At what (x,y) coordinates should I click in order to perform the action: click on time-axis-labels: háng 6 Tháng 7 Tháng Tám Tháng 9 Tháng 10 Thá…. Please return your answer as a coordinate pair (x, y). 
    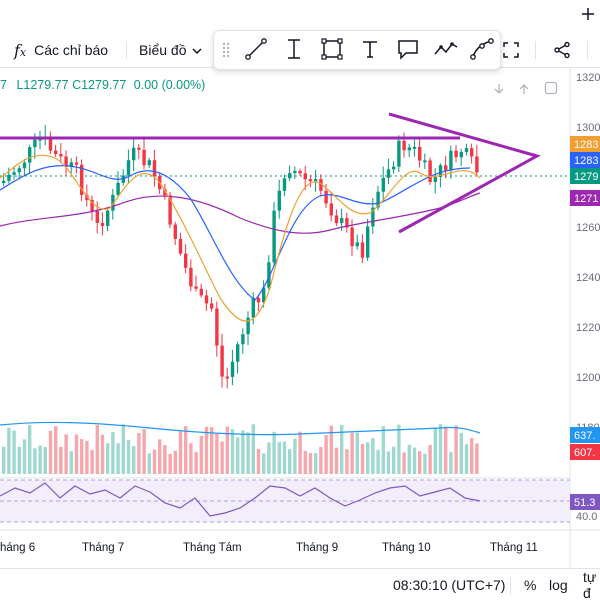
    Looking at the image, I should click on (269, 548).